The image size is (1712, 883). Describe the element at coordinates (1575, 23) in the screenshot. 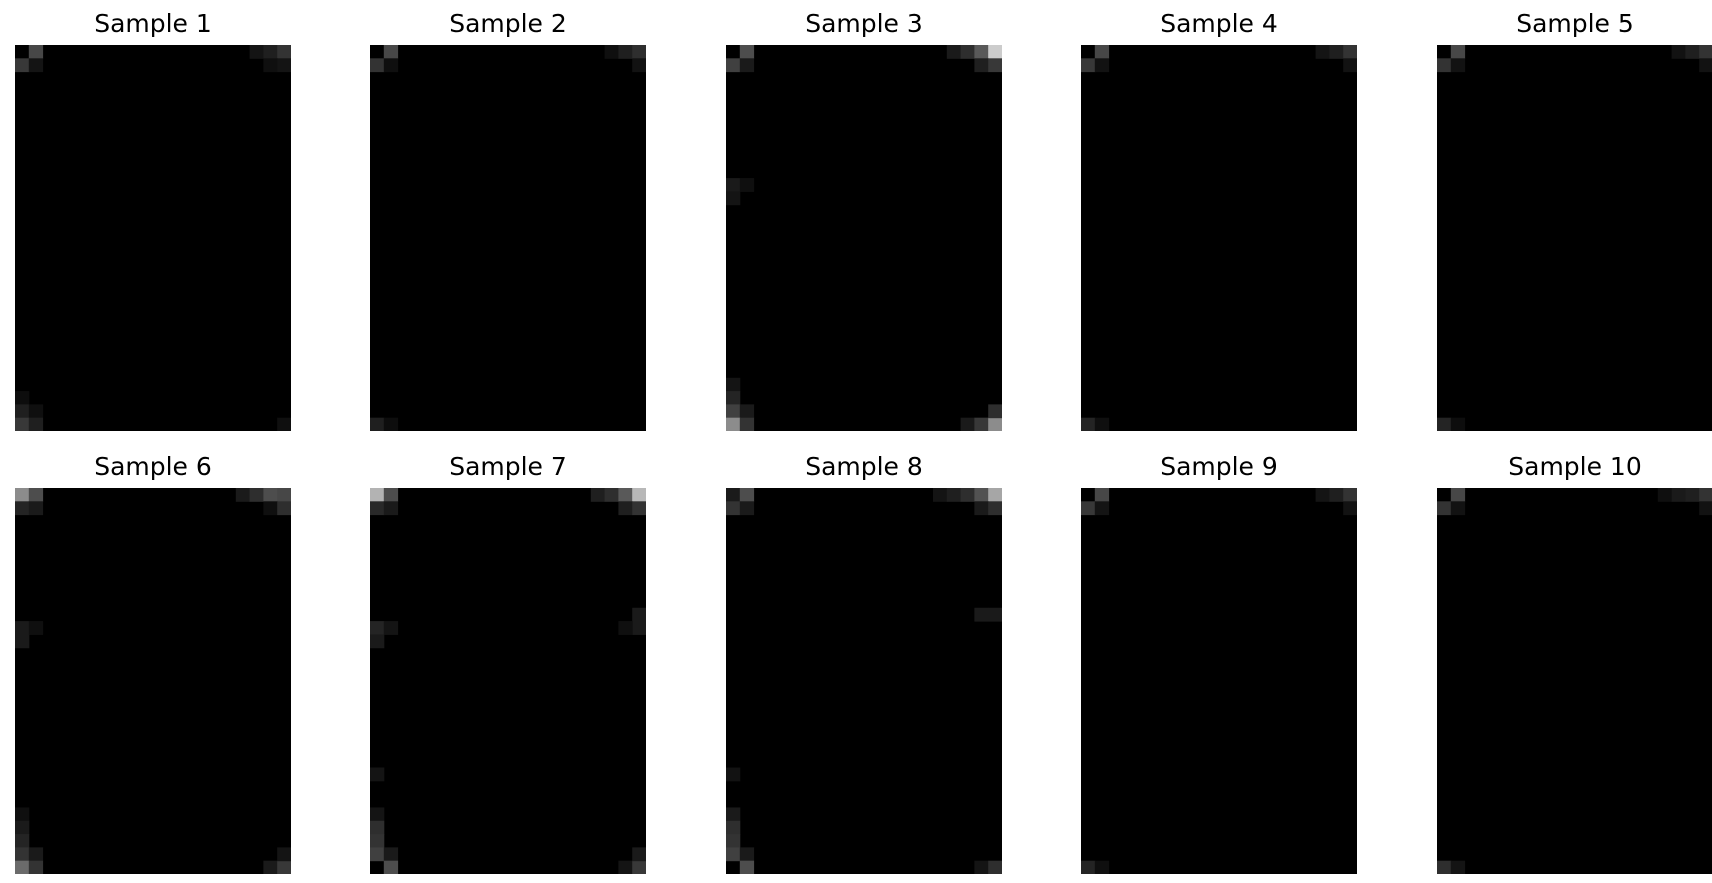

I see `panel-title: Sample 5` at that location.